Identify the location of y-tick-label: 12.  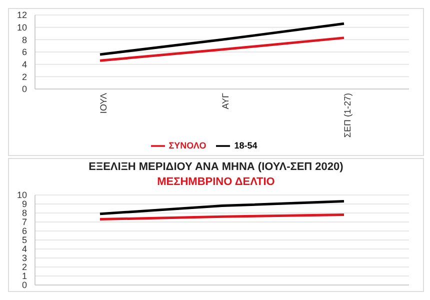
(21, 15).